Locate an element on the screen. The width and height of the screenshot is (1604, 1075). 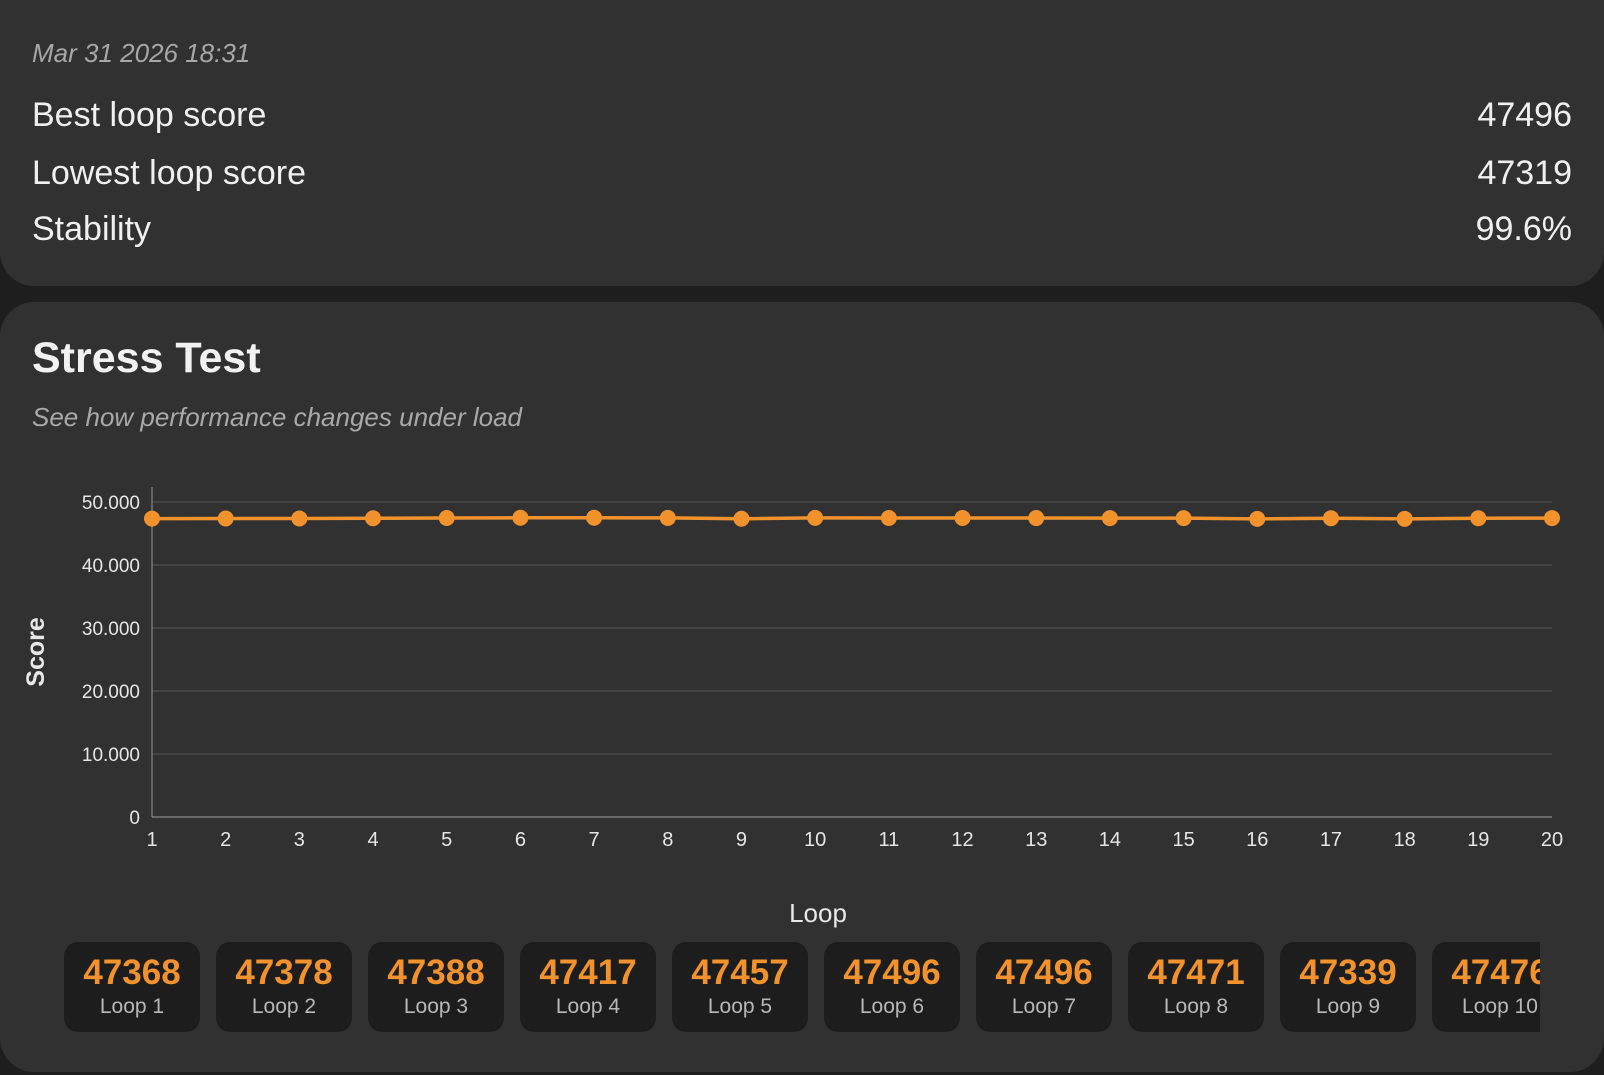
loop-tile: 47496 Loop 6 is located at coordinates (892, 987).